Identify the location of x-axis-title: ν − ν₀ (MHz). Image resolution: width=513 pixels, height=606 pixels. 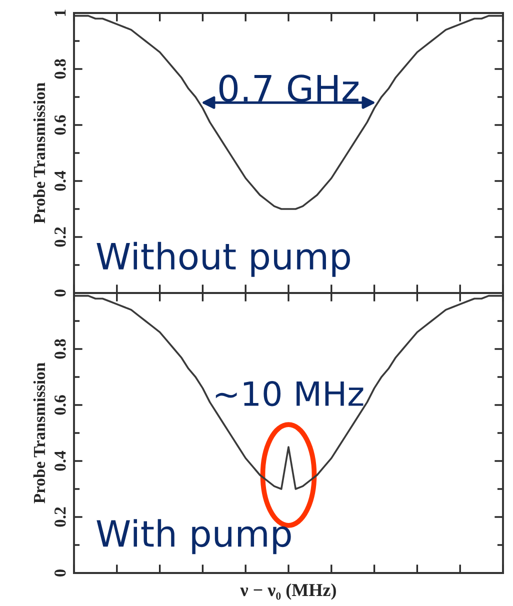
(288, 591).